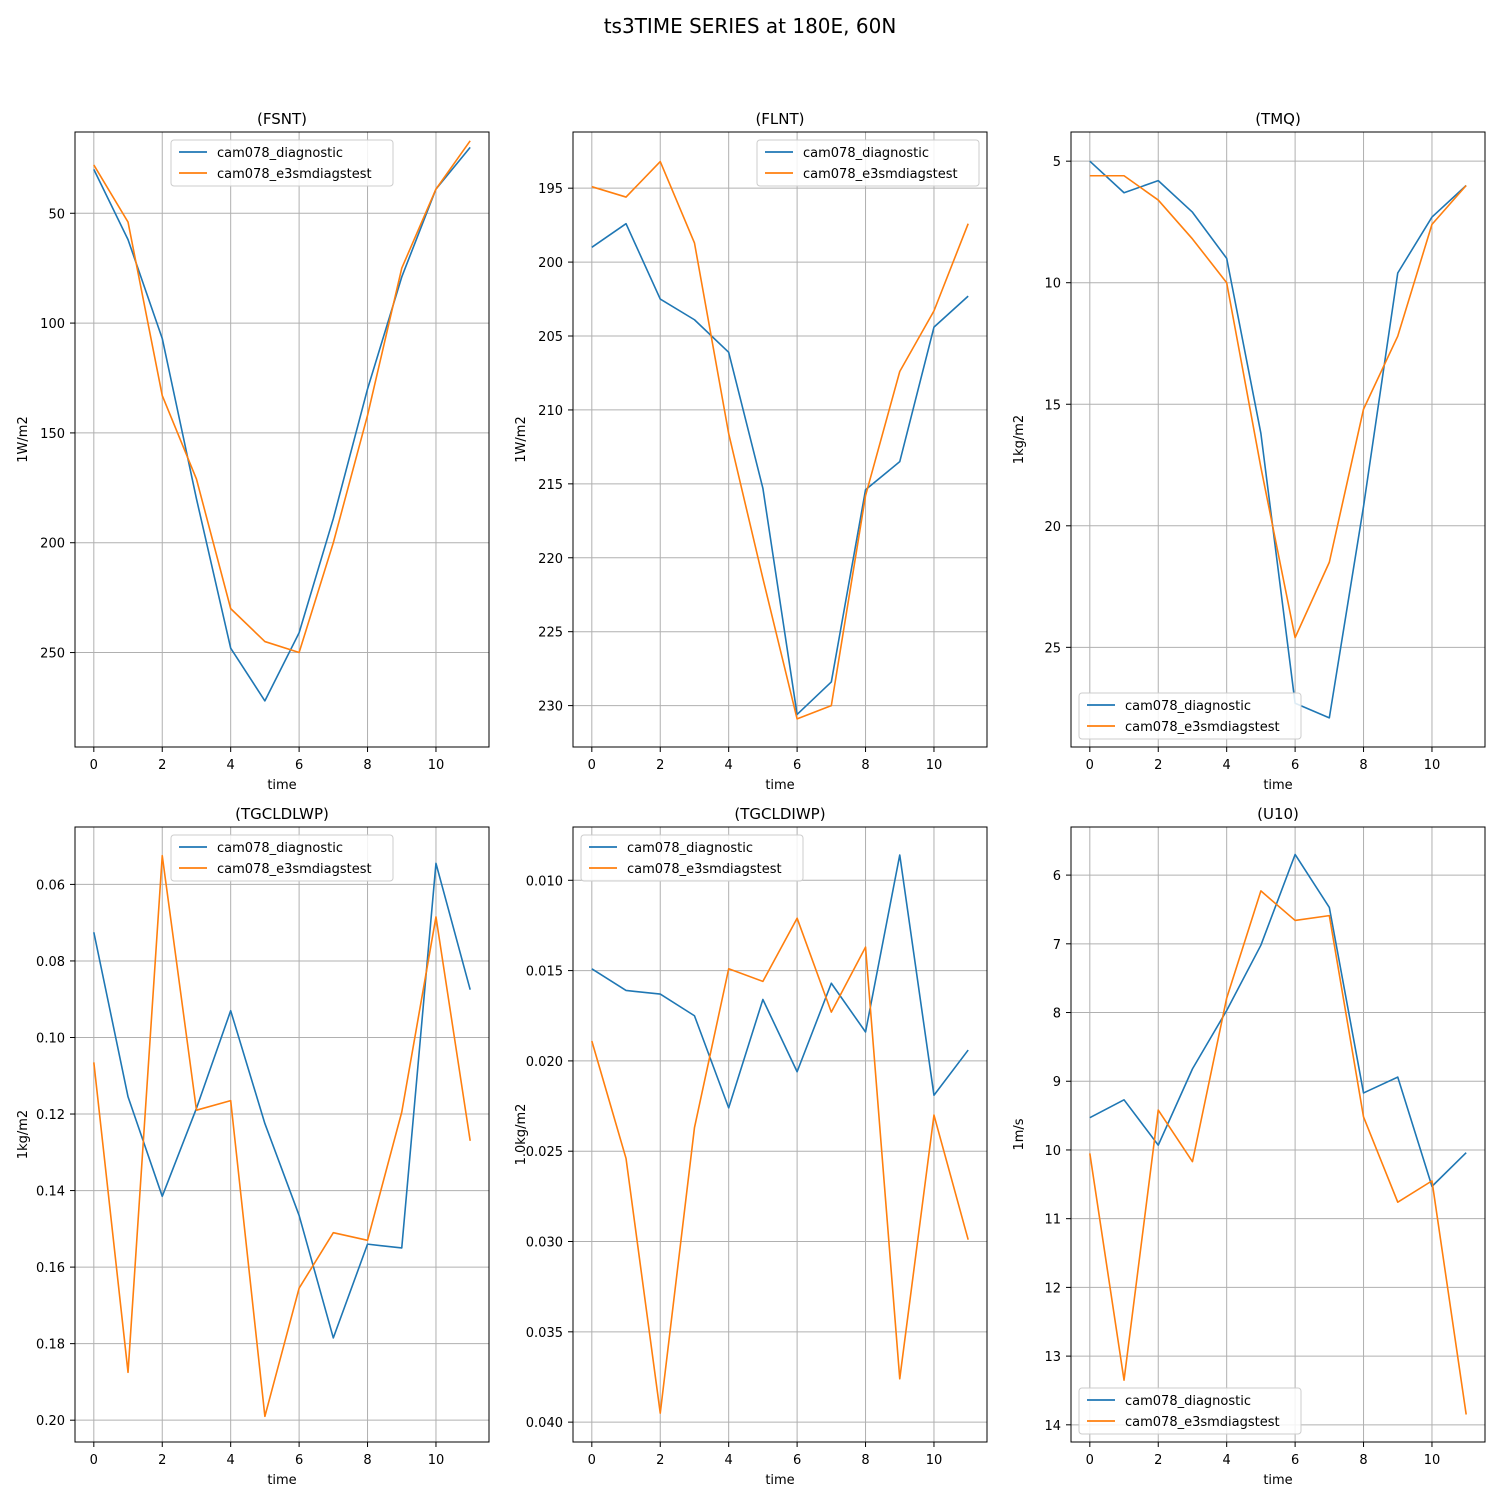  I want to click on y-tick-label: 6, so click(1057, 876).